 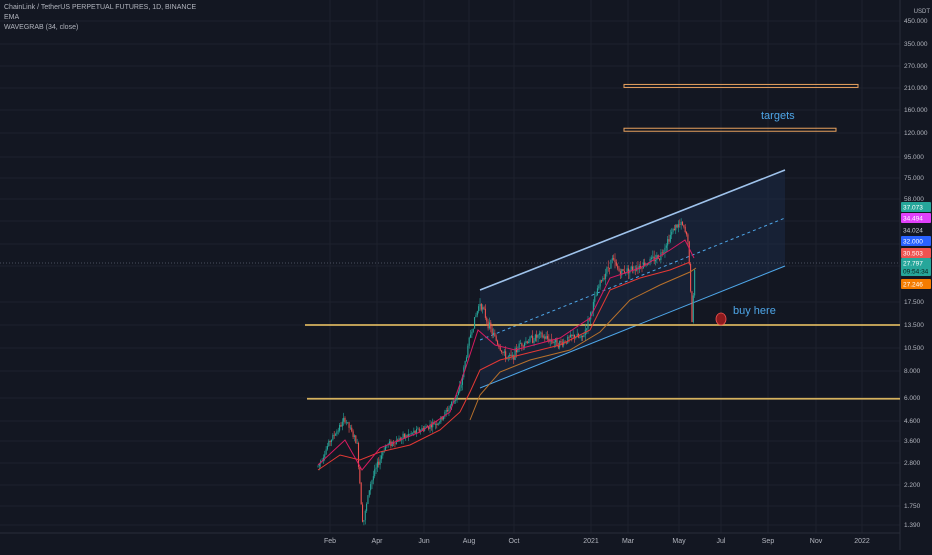 What do you see at coordinates (768, 541) in the screenshot?
I see `time-tick-label: Sep` at bounding box center [768, 541].